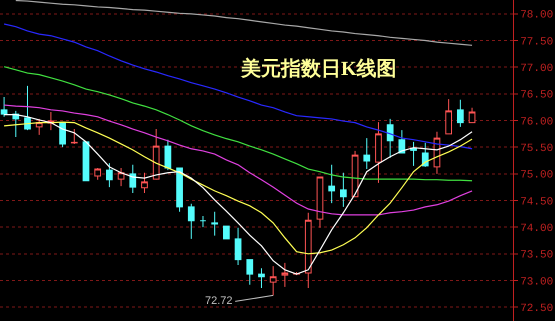 The width and height of the screenshot is (555, 321). Describe the element at coordinates (219, 301) in the screenshot. I see `annotation: 72.72` at that location.